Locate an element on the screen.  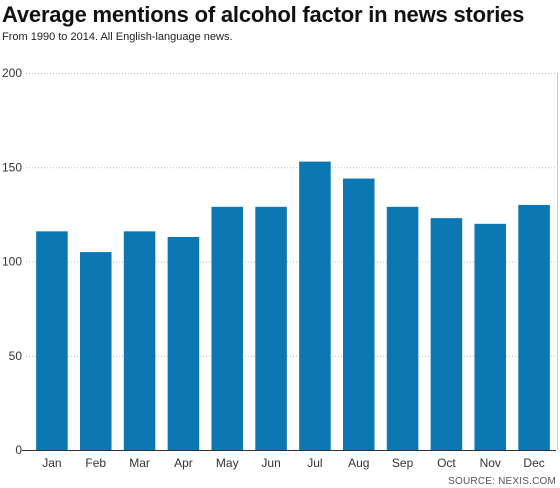
x-tick-label: Sep is located at coordinates (403, 463).